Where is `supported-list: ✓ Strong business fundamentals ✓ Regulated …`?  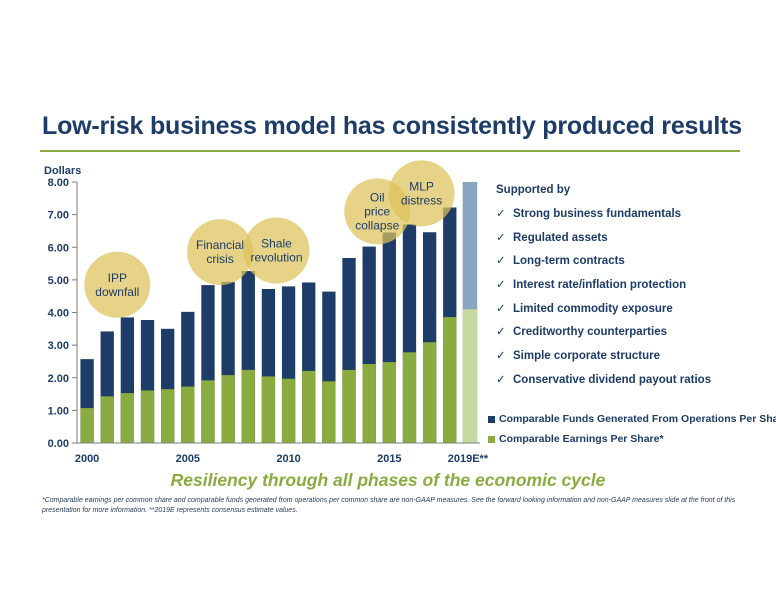 supported-list: ✓ Strong business fundamentals ✓ Regulated … is located at coordinates (603, 301).